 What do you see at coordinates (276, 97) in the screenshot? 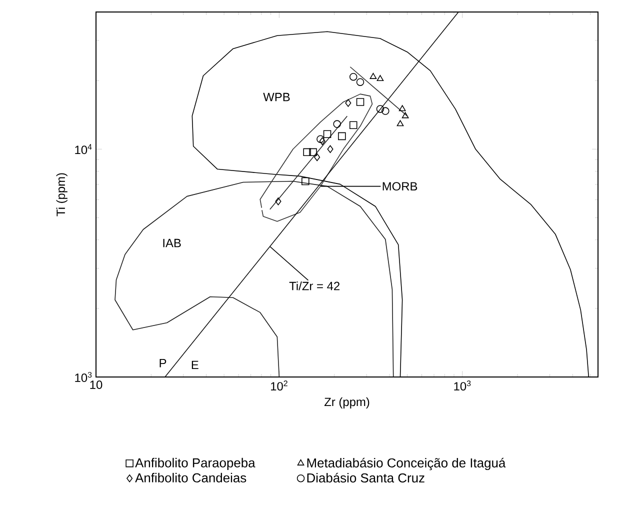
I see `annotation: WPB` at bounding box center [276, 97].